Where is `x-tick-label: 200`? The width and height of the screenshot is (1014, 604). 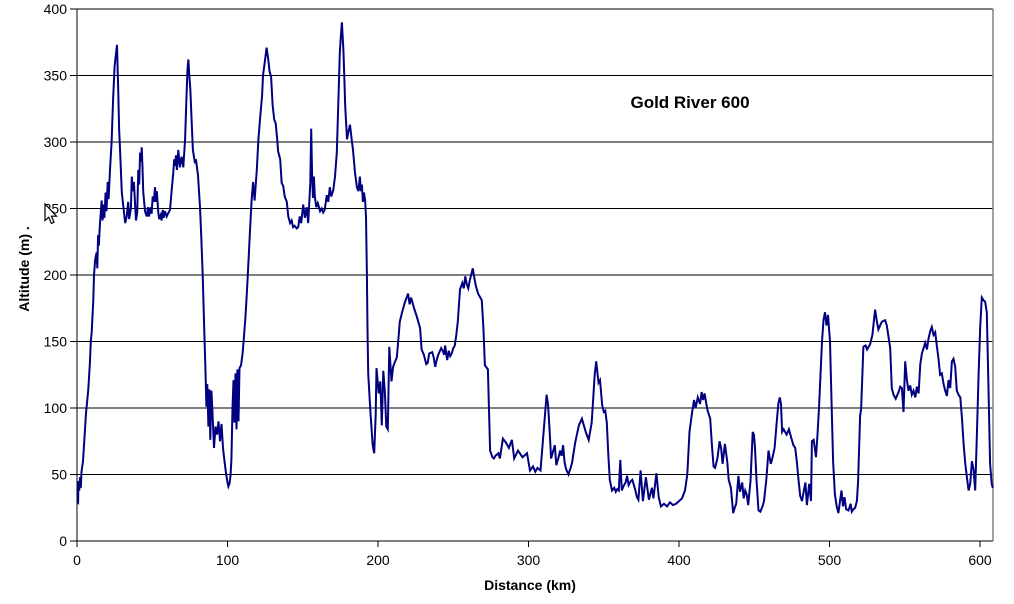
x-tick-label: 200 is located at coordinates (378, 560).